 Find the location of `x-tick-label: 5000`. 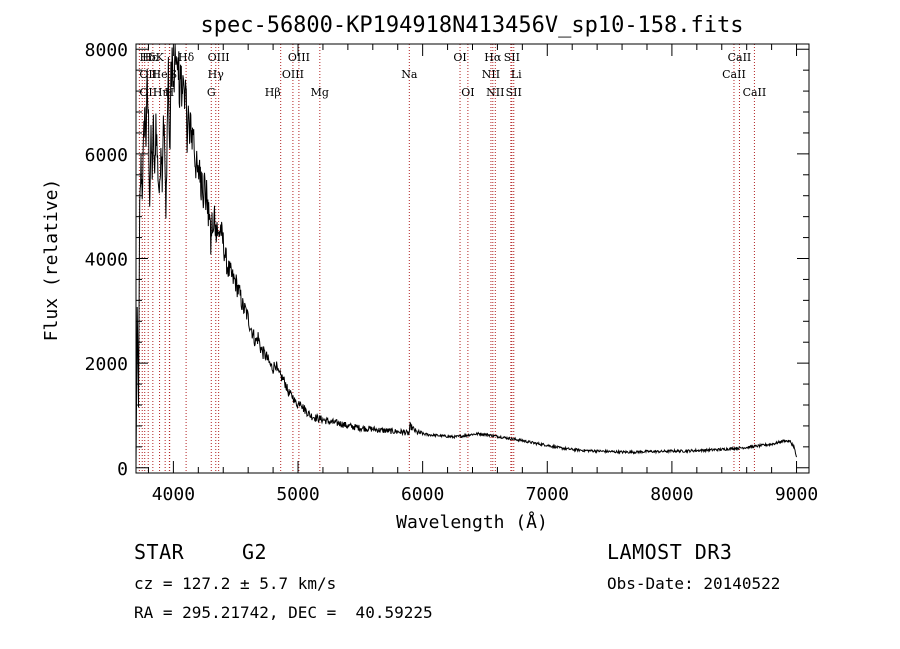

x-tick-label: 5000 is located at coordinates (297, 494).